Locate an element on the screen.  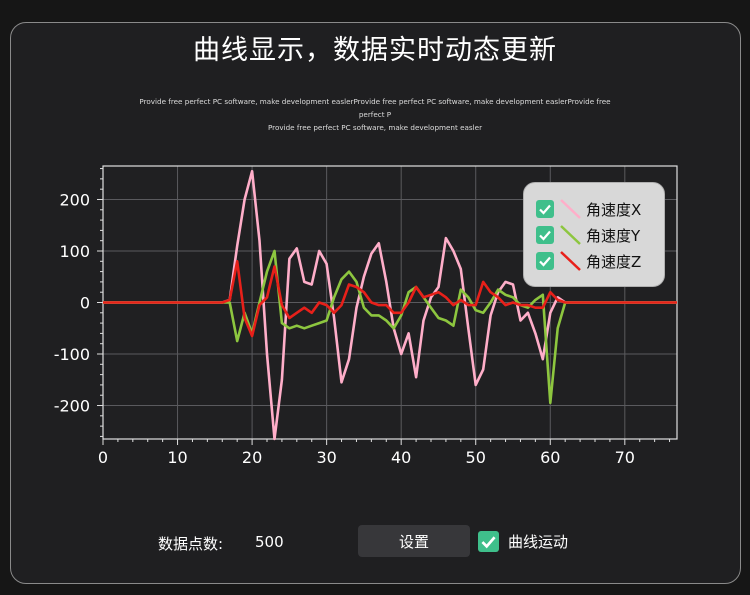
legend-checkbox-x is located at coordinates (545, 209).